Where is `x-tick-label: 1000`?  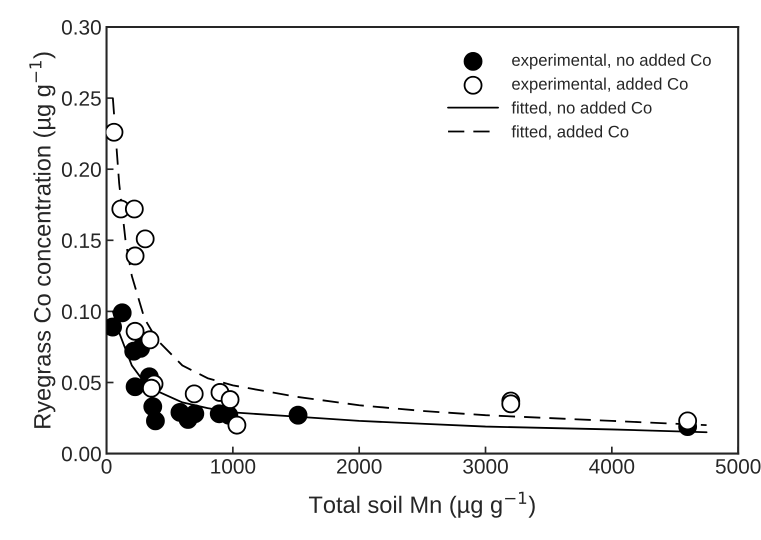 x-tick-label: 1000 is located at coordinates (233, 466).